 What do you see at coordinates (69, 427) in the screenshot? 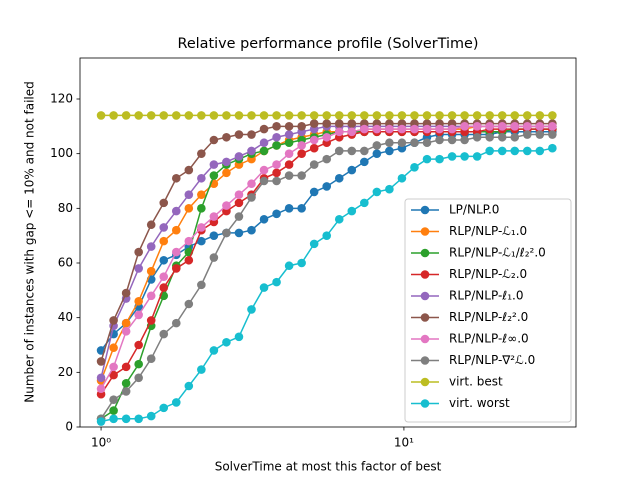
I see `y-tick-label: 0` at bounding box center [69, 427].